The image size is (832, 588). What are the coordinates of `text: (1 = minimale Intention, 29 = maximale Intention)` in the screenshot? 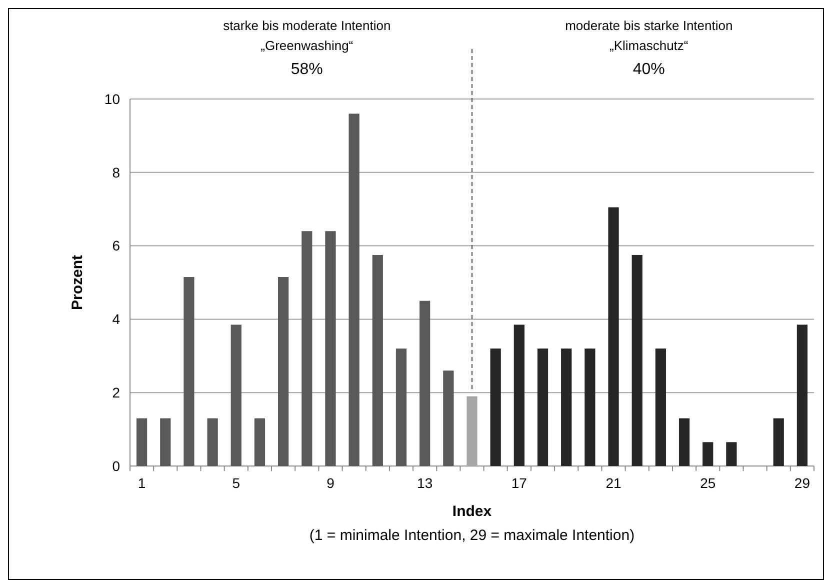 It's located at (472, 535).